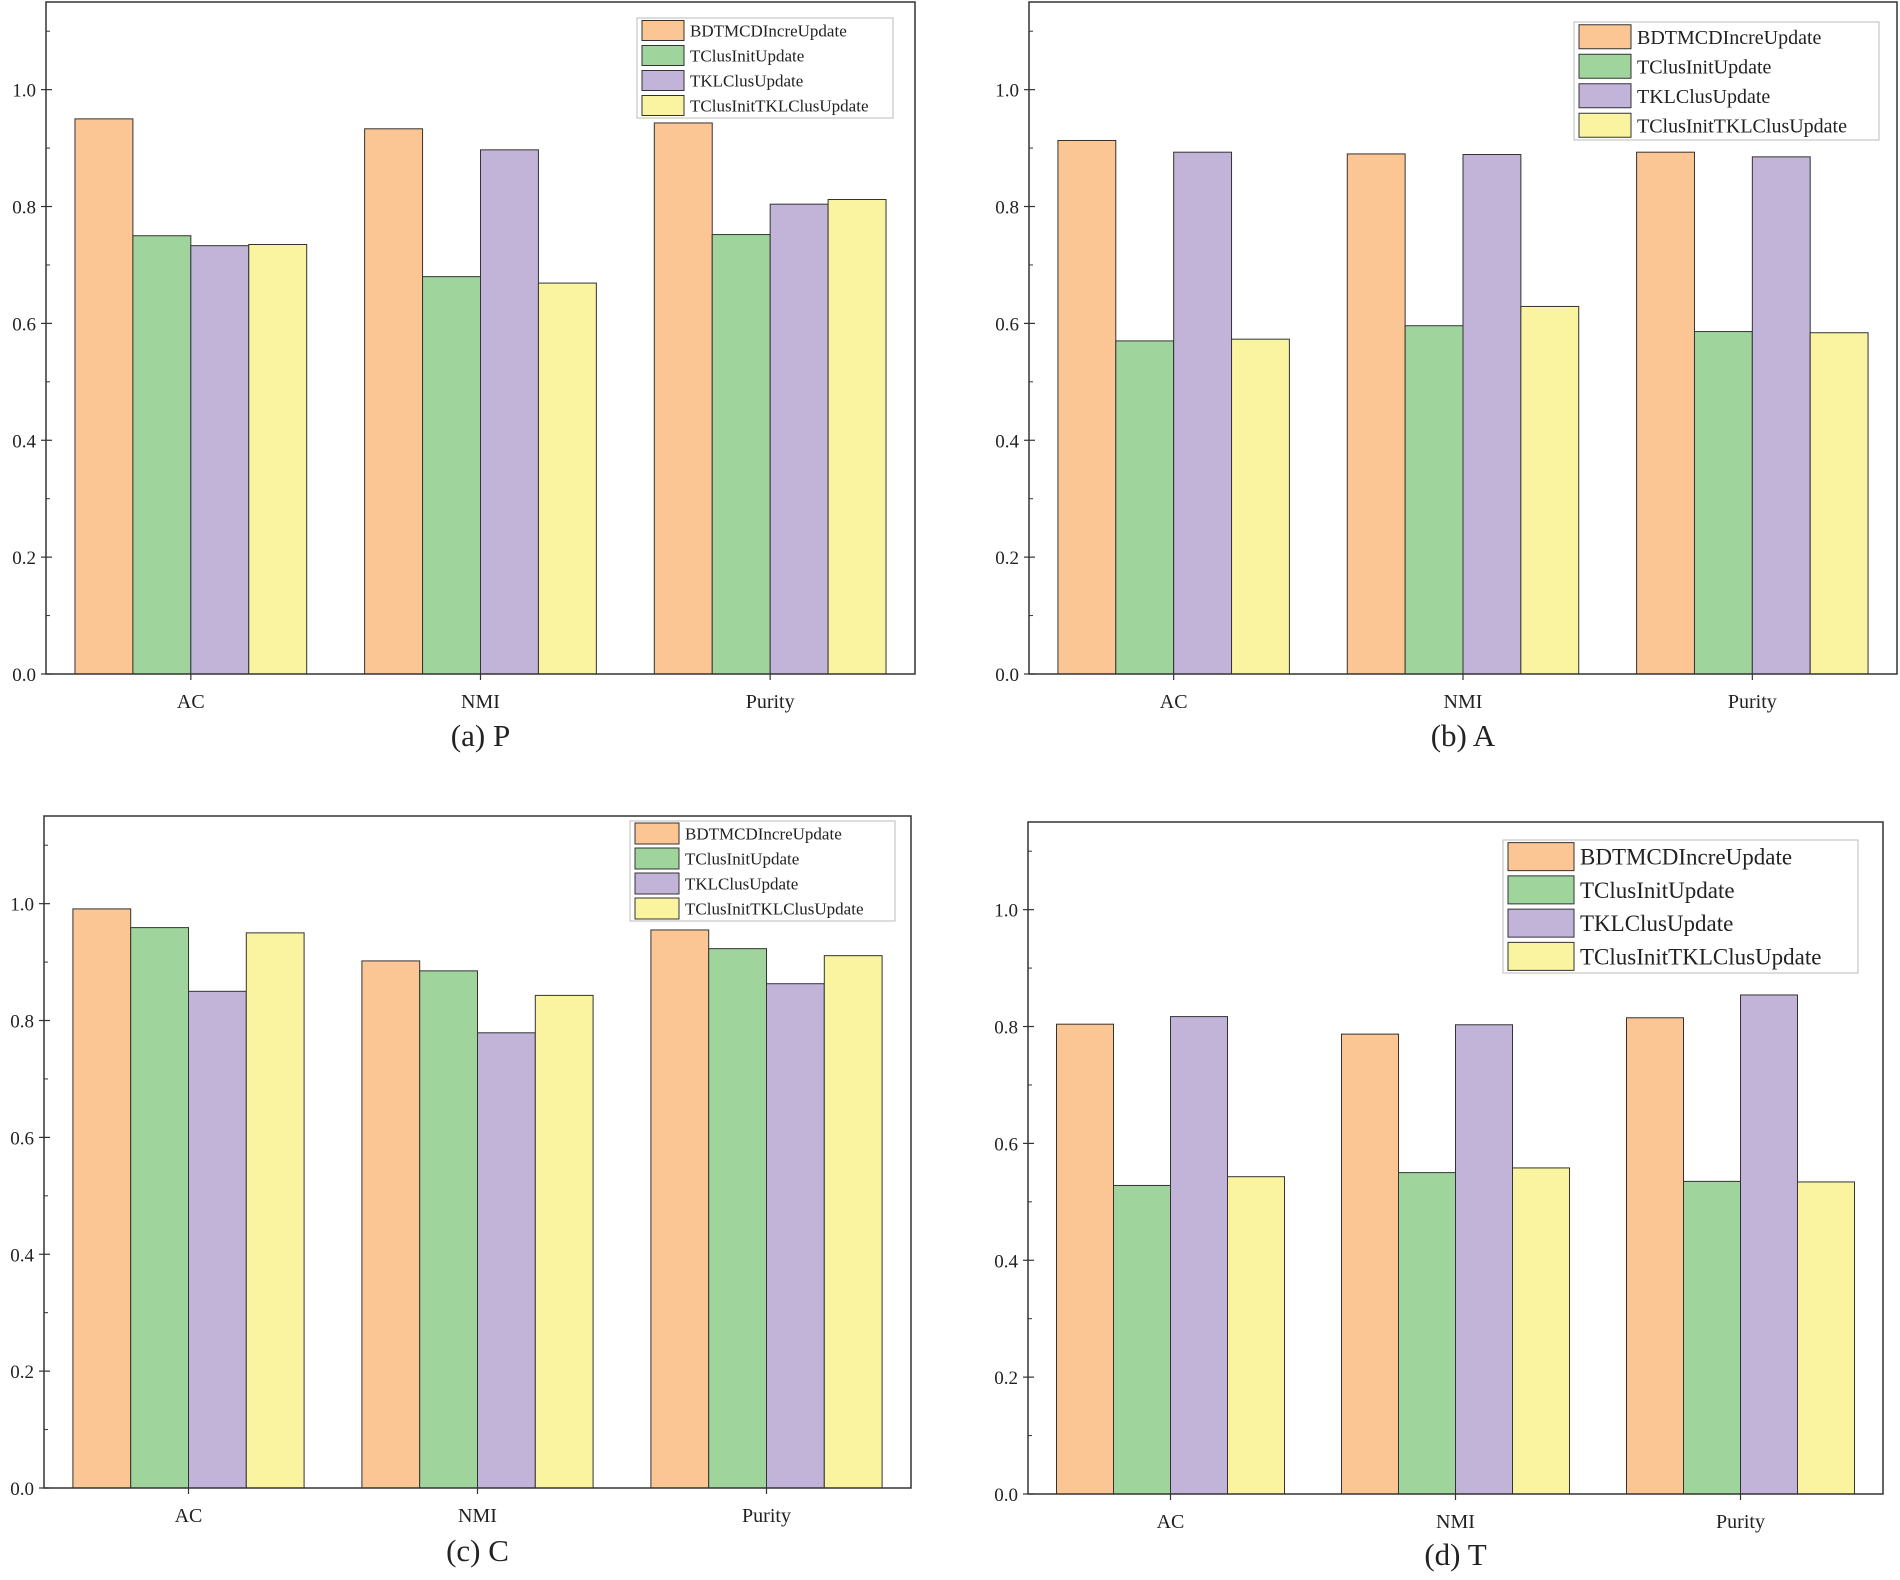 This screenshot has width=1900, height=1580. Describe the element at coordinates (480, 735) in the screenshot. I see `panel-caption: (a) P` at that location.